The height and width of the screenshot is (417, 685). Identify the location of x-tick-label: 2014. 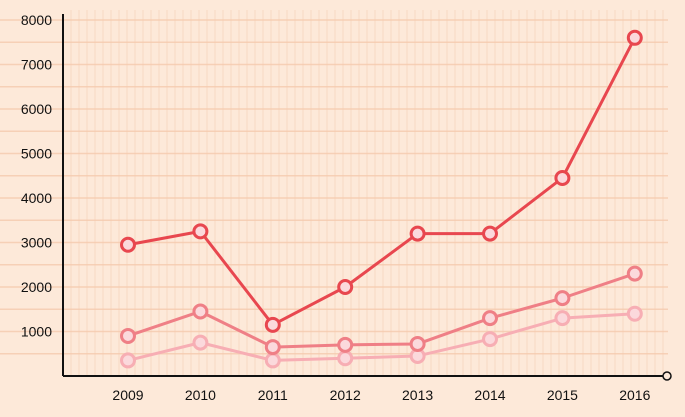
(489, 395).